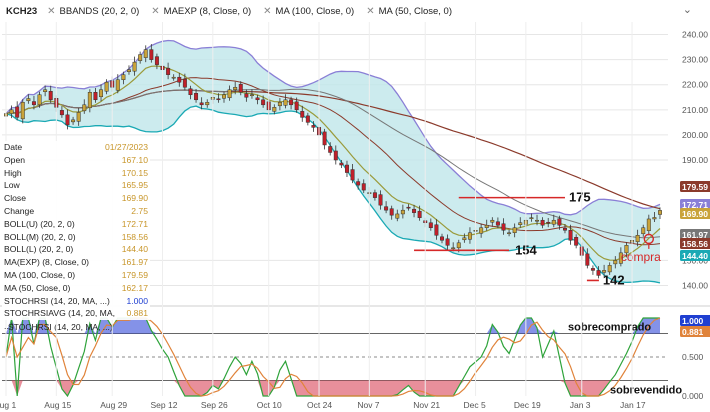 The width and height of the screenshot is (710, 412). I want to click on y-tick-label: 210.00, so click(695, 110).